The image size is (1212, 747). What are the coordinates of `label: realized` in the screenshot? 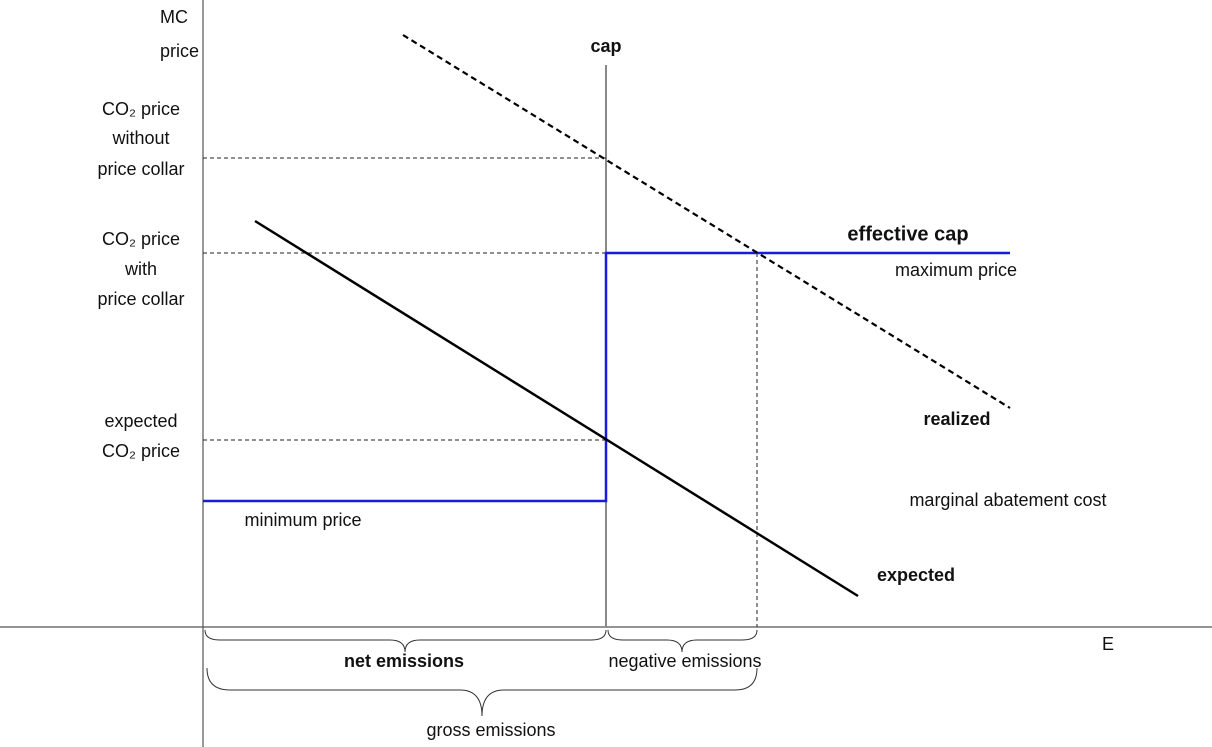 It's located at (956, 419).